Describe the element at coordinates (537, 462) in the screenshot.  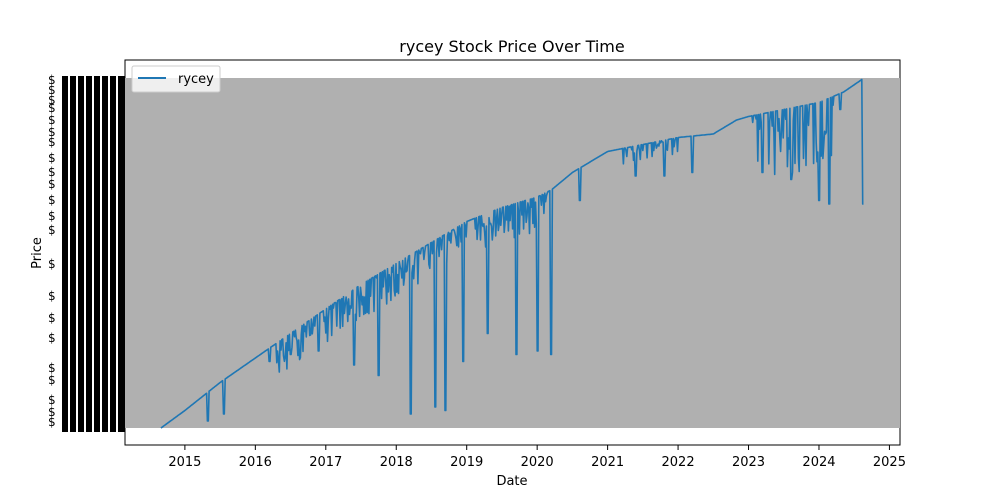
I see `x-tick-label: 2020` at that location.